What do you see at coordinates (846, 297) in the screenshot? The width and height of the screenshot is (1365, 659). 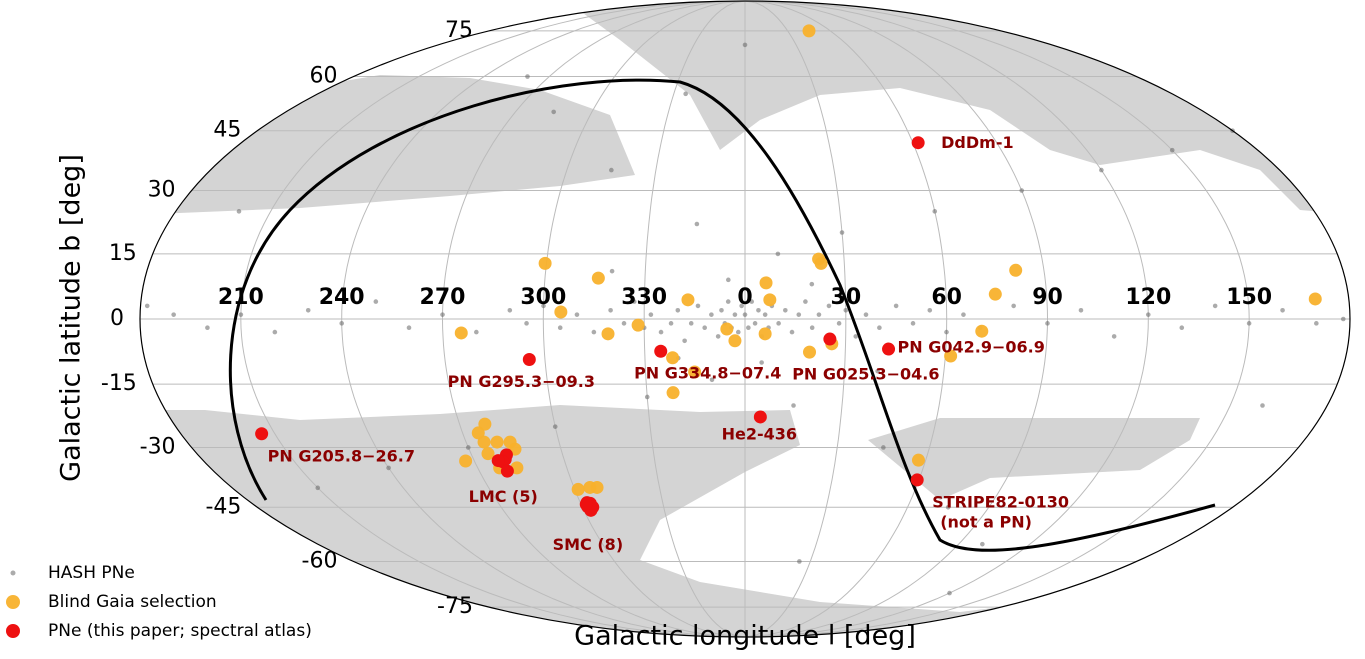 I see `x-tick-label: 30` at bounding box center [846, 297].